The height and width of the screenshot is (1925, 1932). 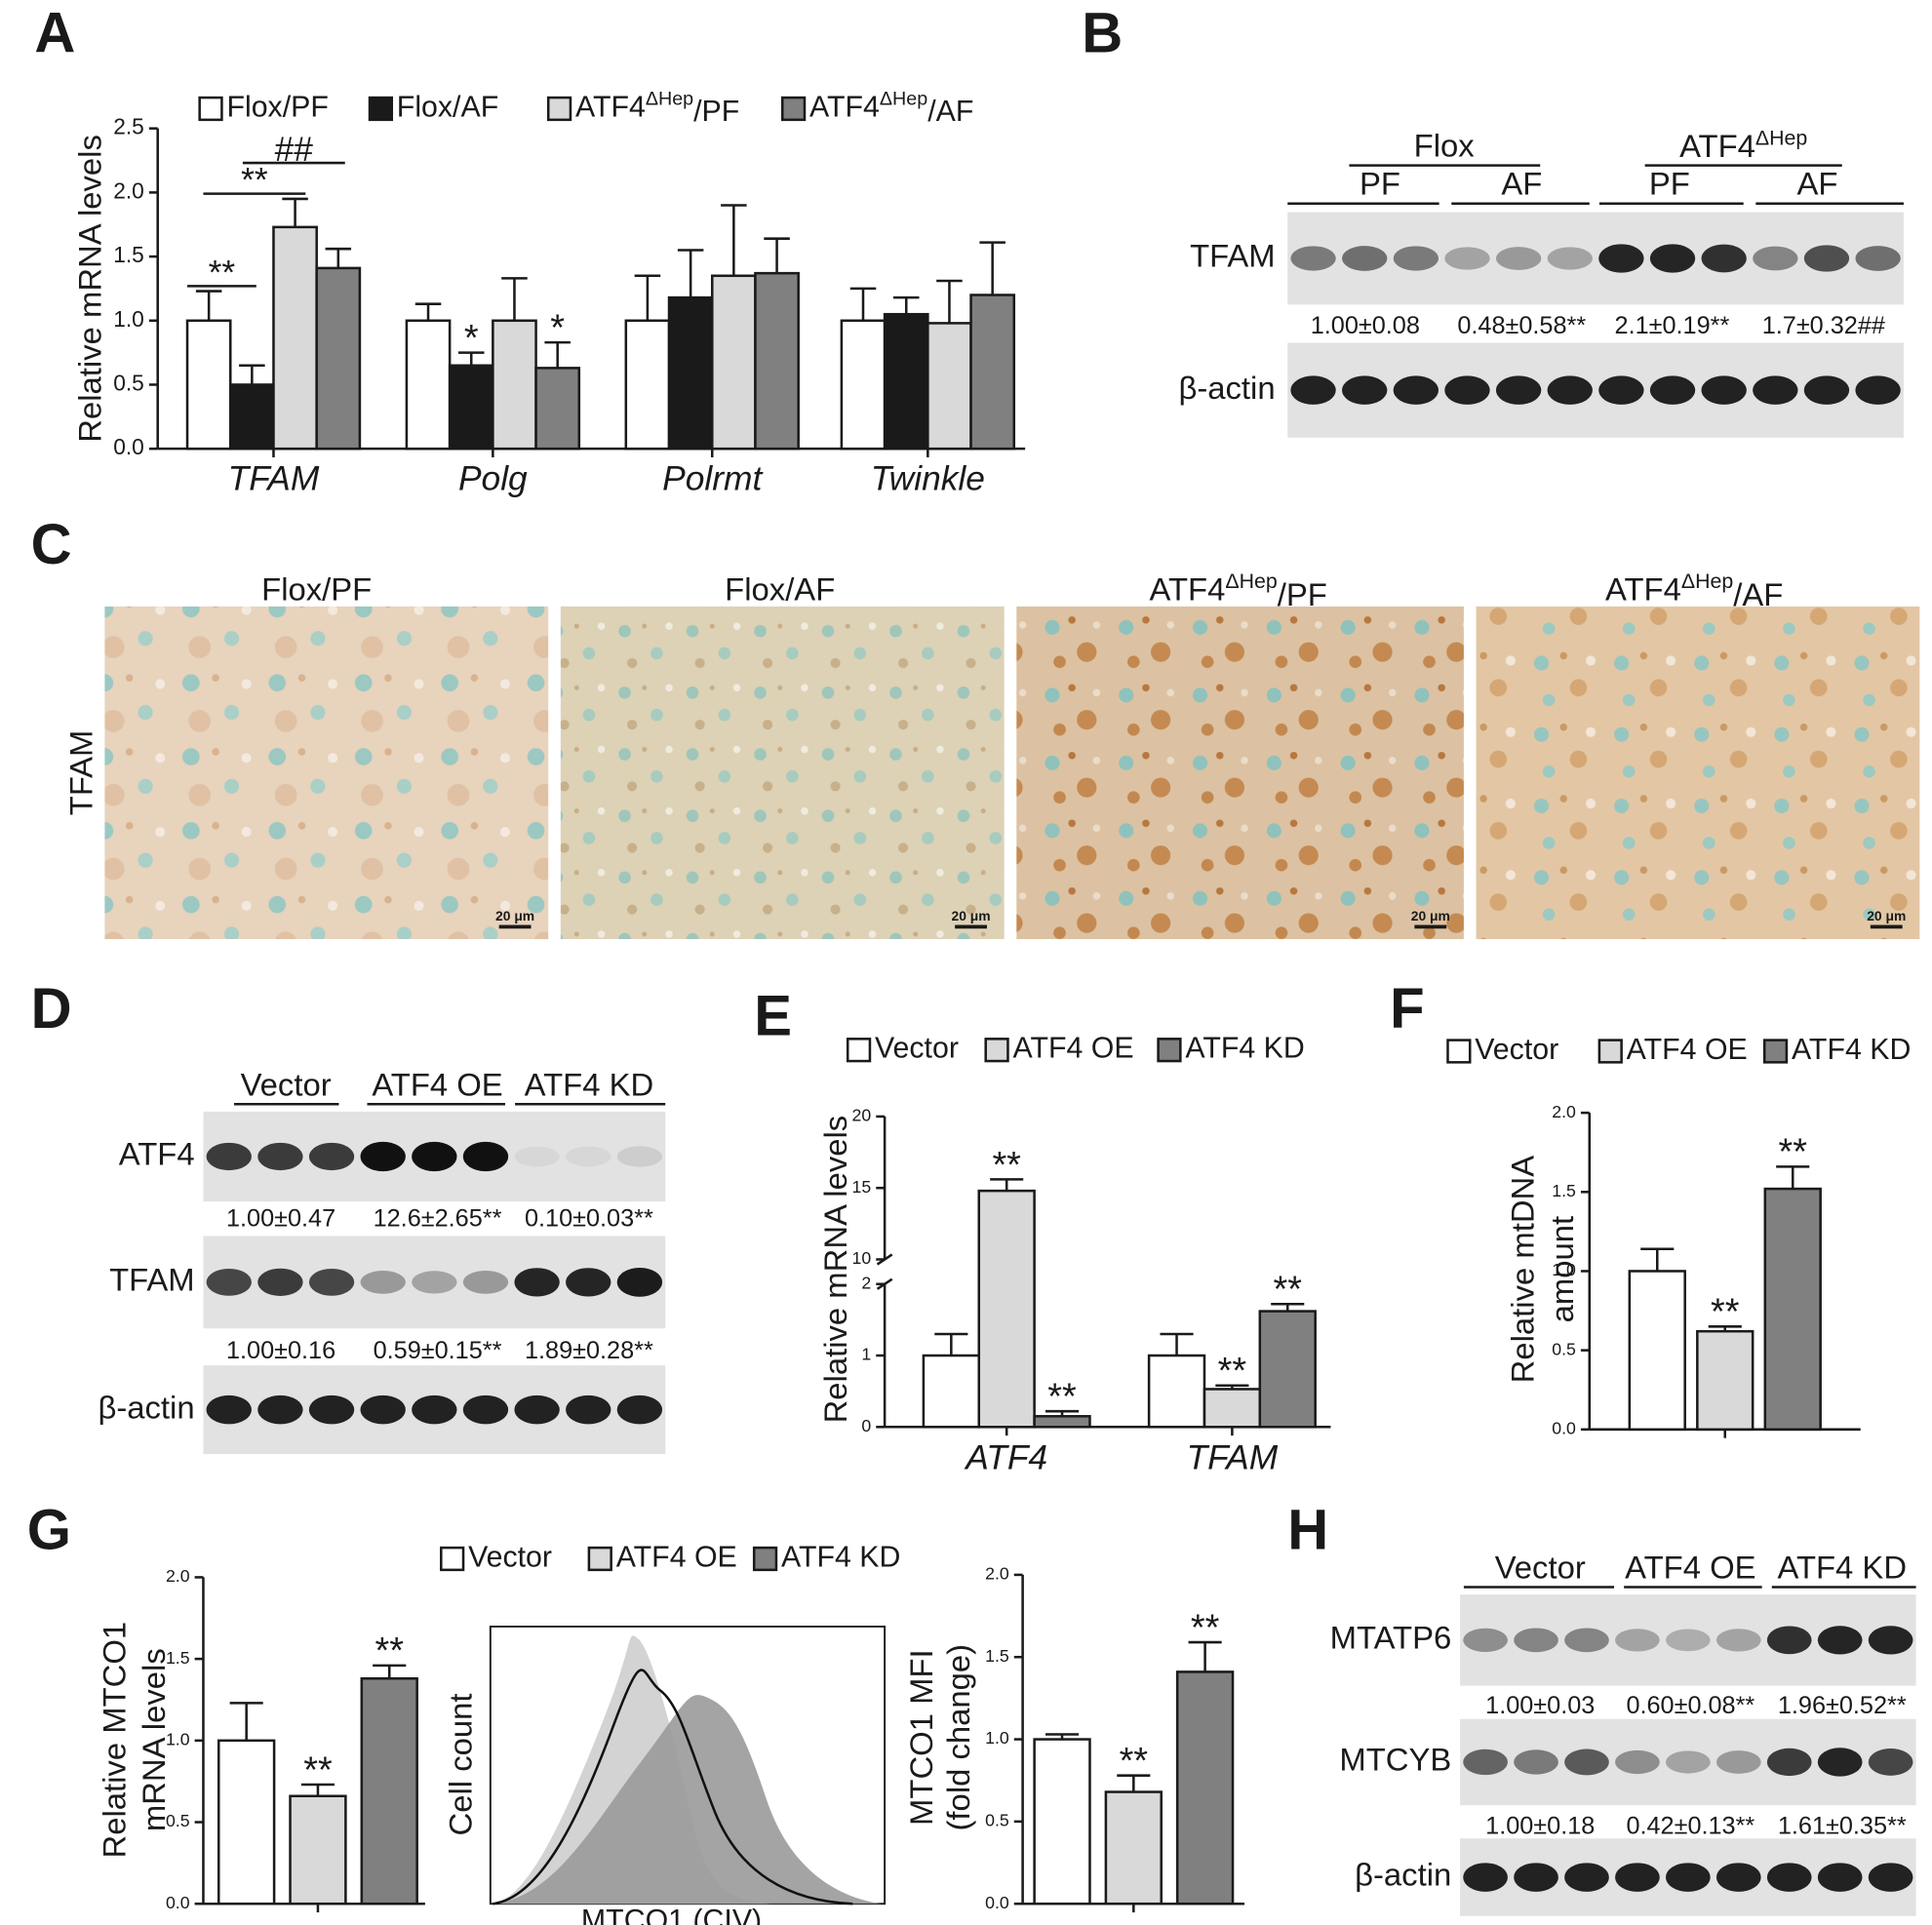 I want to click on legend-label: Vector, so click(x=1516, y=1050).